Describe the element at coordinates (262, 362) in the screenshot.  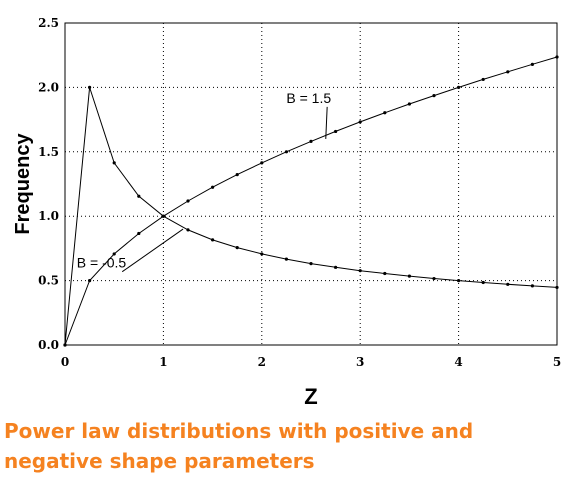
I see `x-tick-label: 2` at that location.